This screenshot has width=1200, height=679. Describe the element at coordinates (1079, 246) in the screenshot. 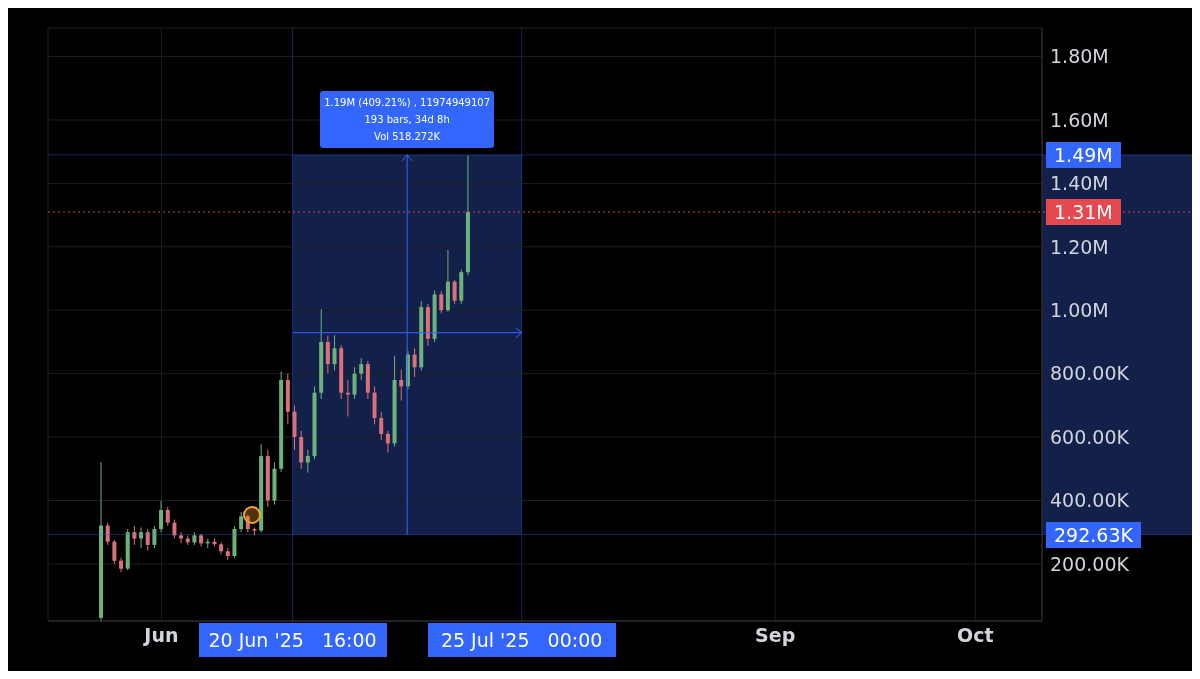

I see `y-tick-label: 1.20M` at that location.